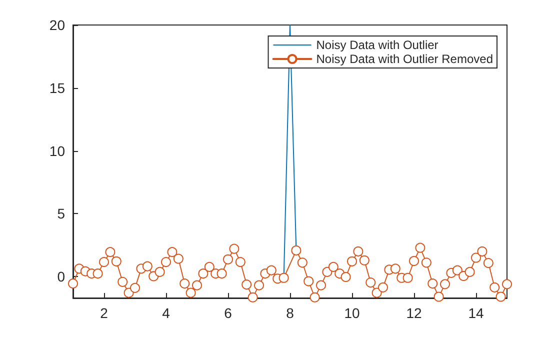  I want to click on x-tick-label: 8, so click(290, 313).